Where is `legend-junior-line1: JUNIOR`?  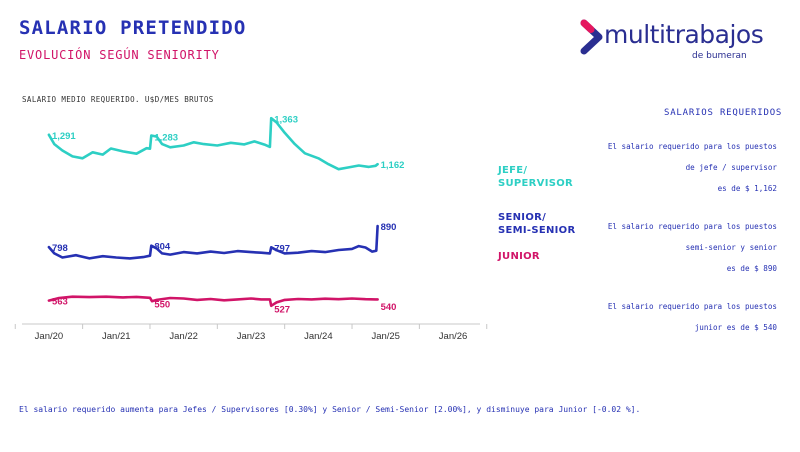
legend-junior-line1: JUNIOR is located at coordinates (519, 256).